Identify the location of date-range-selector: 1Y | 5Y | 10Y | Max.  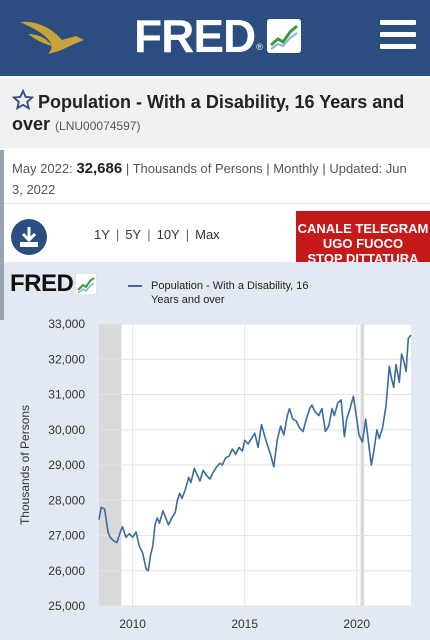
(157, 234).